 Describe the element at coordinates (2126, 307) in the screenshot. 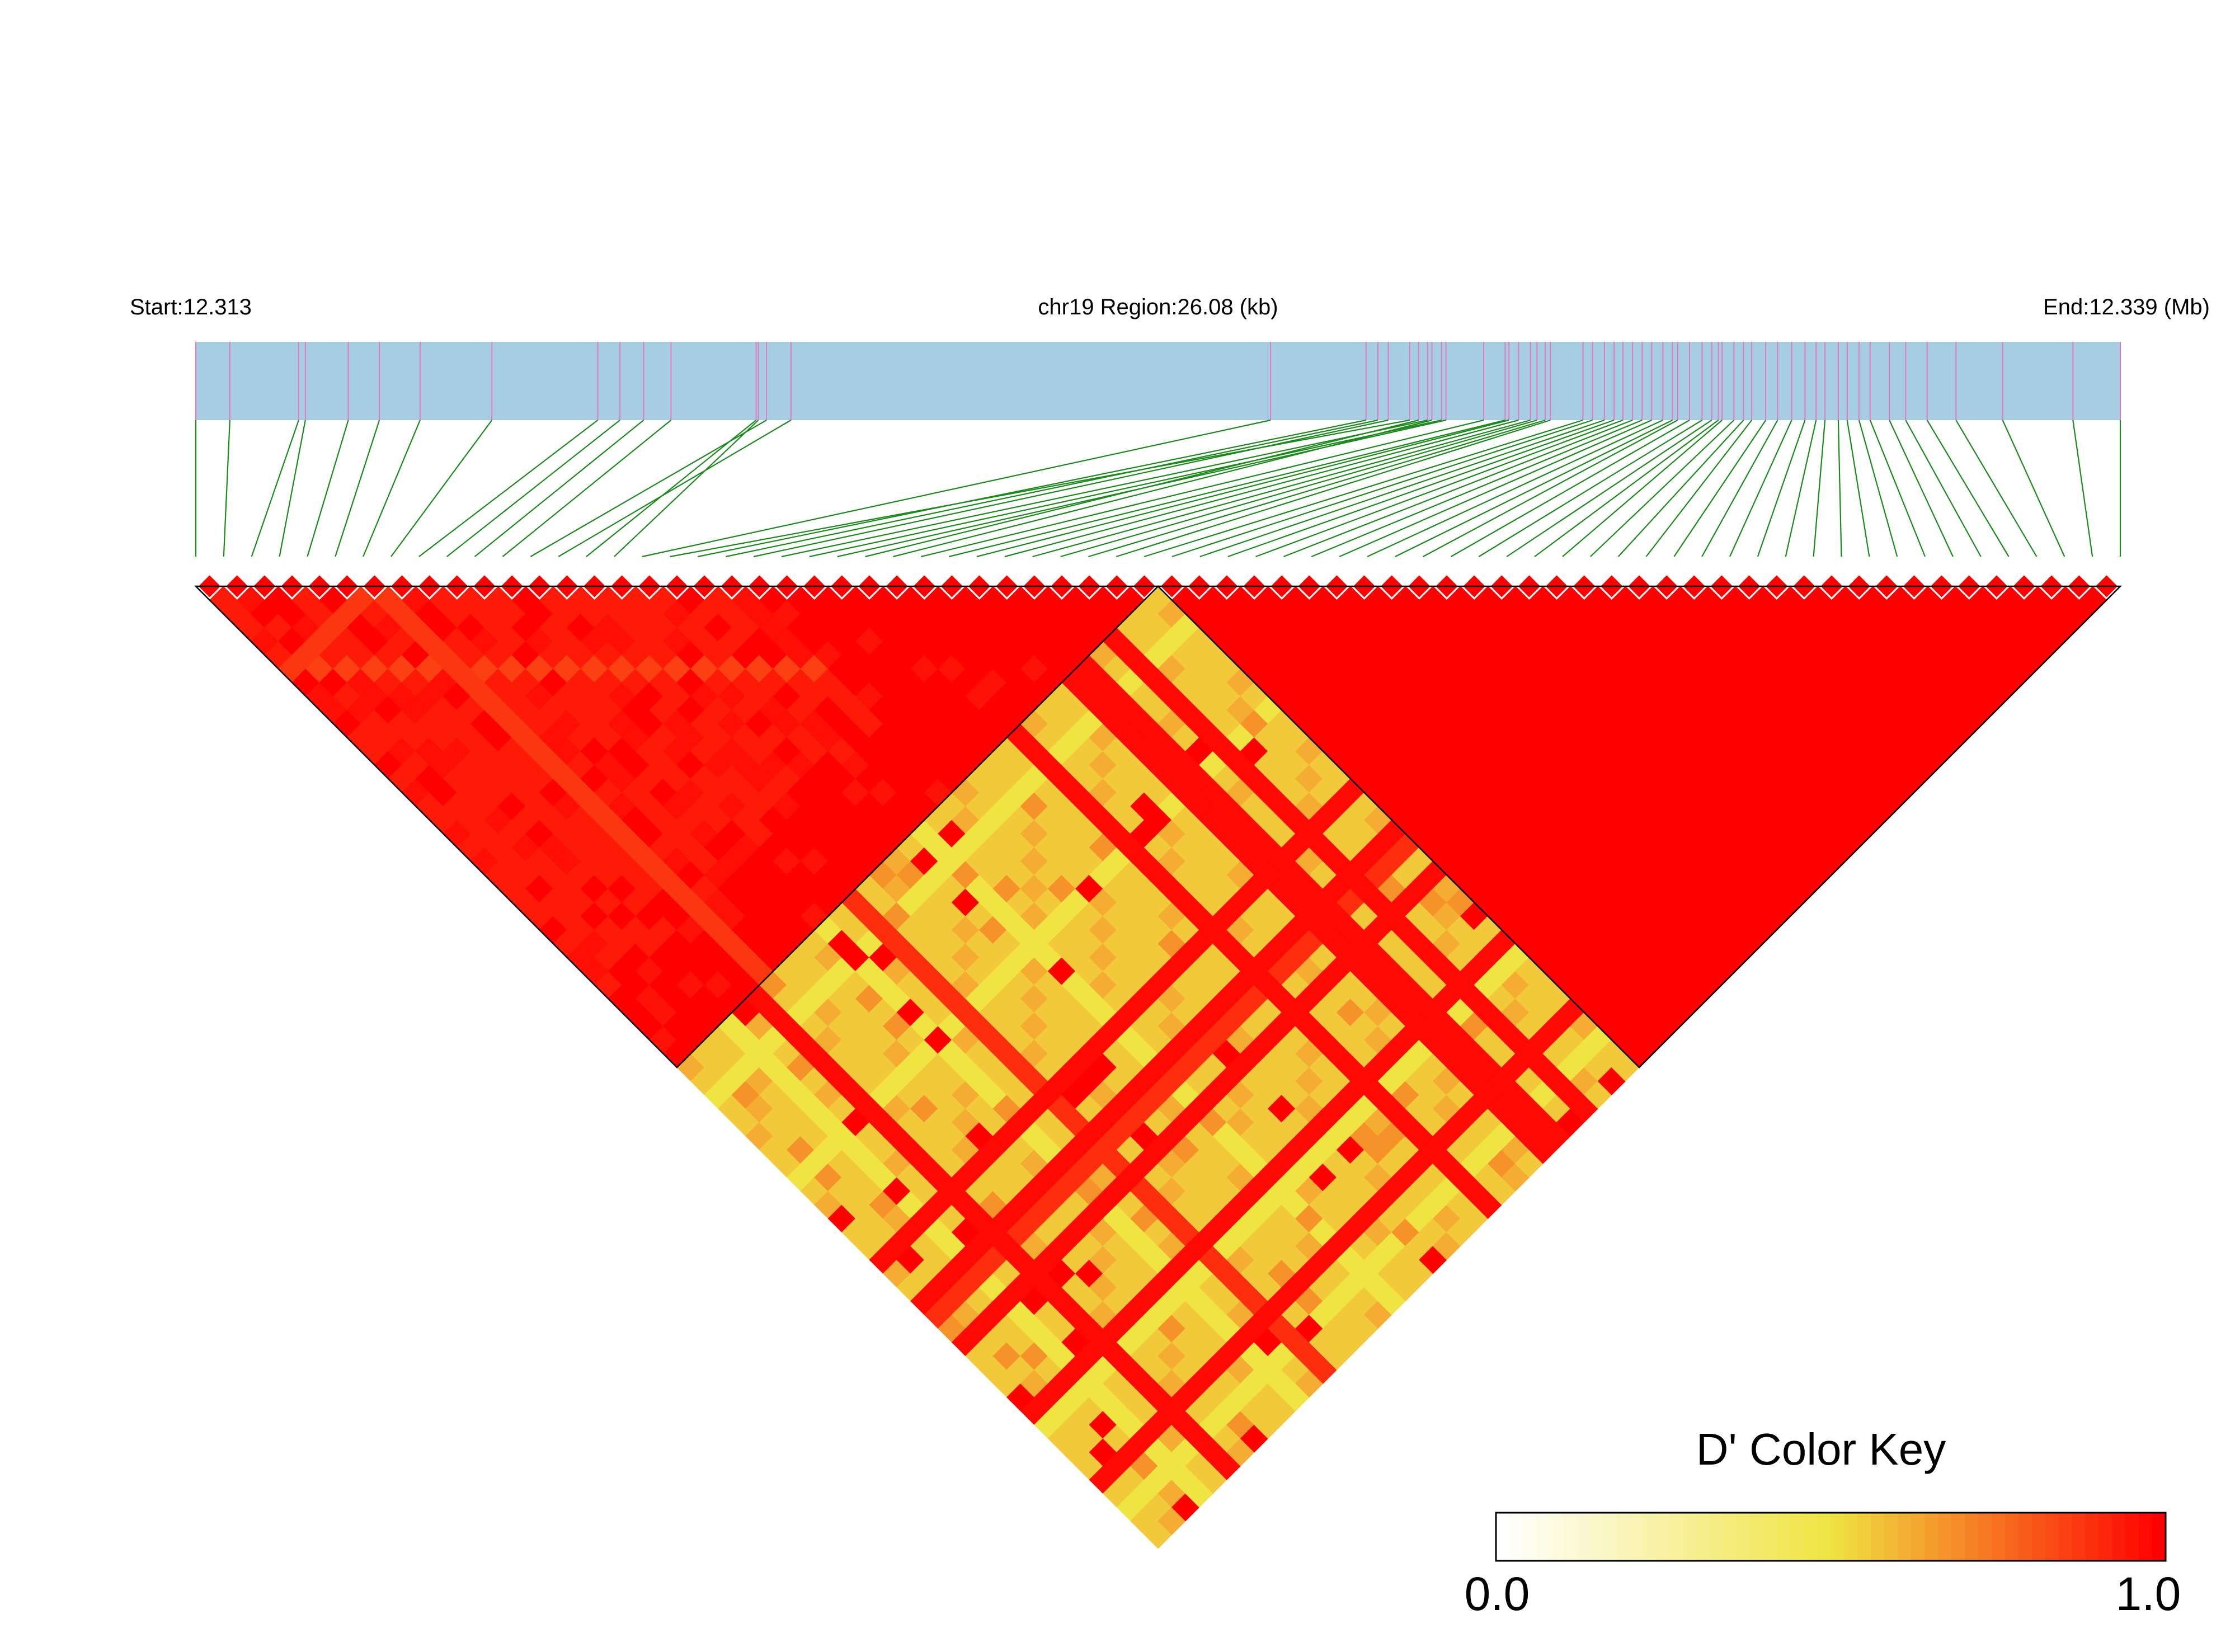

I see `region-end-label: End:12.339 (Mb)` at that location.